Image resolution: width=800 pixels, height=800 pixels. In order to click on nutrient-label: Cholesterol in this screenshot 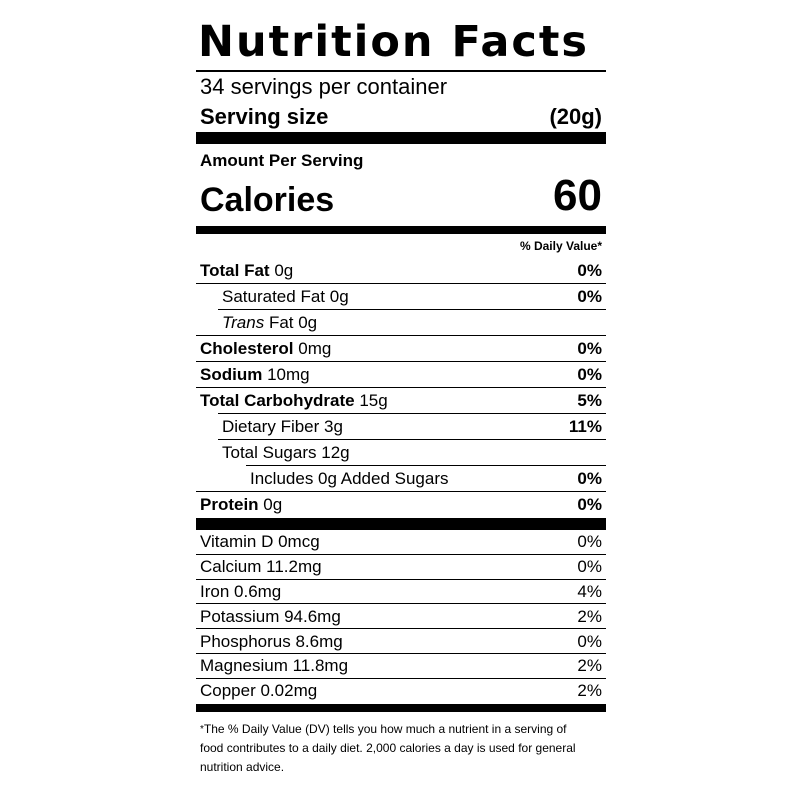, I will do `click(247, 348)`.